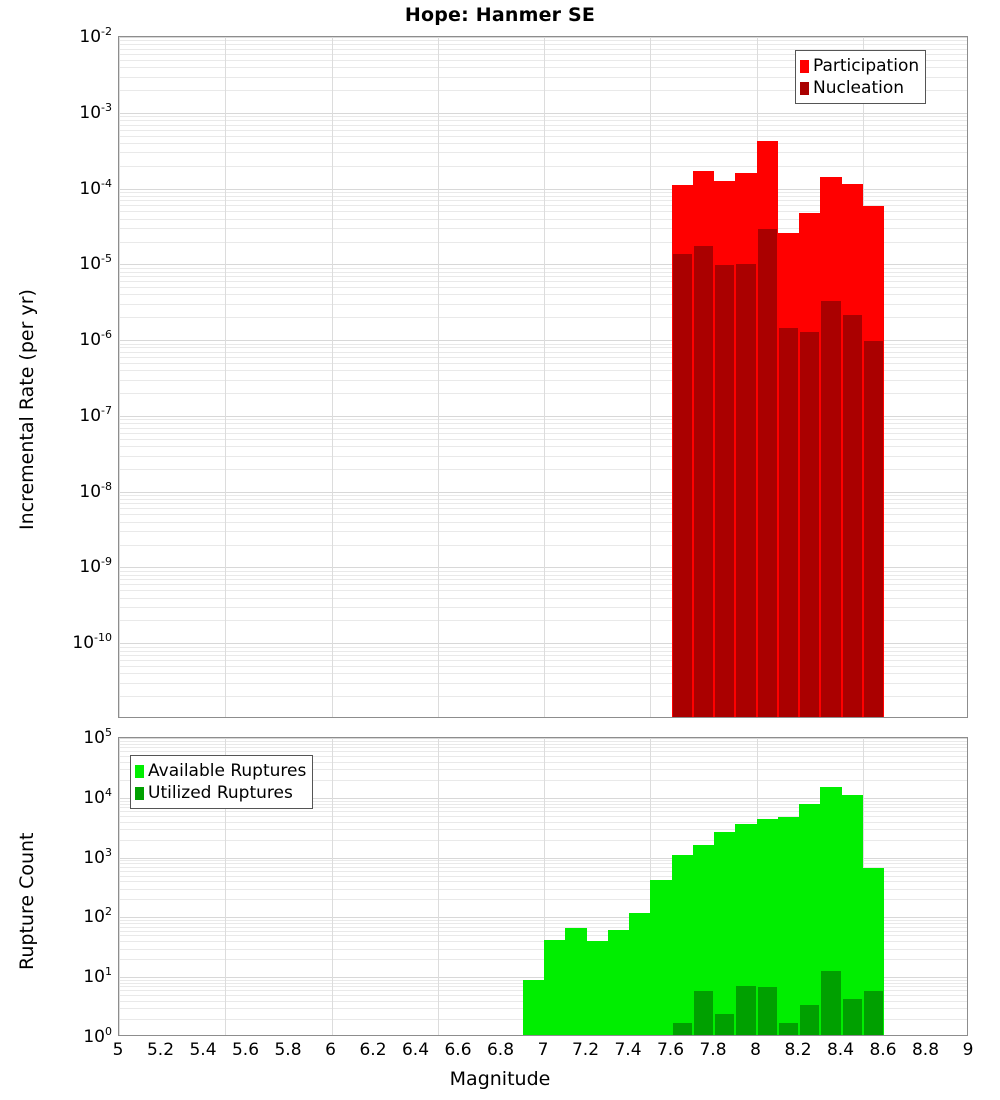 The image size is (1000, 1100). I want to click on y-axis-tick: 10⁻⁴, so click(95, 187).